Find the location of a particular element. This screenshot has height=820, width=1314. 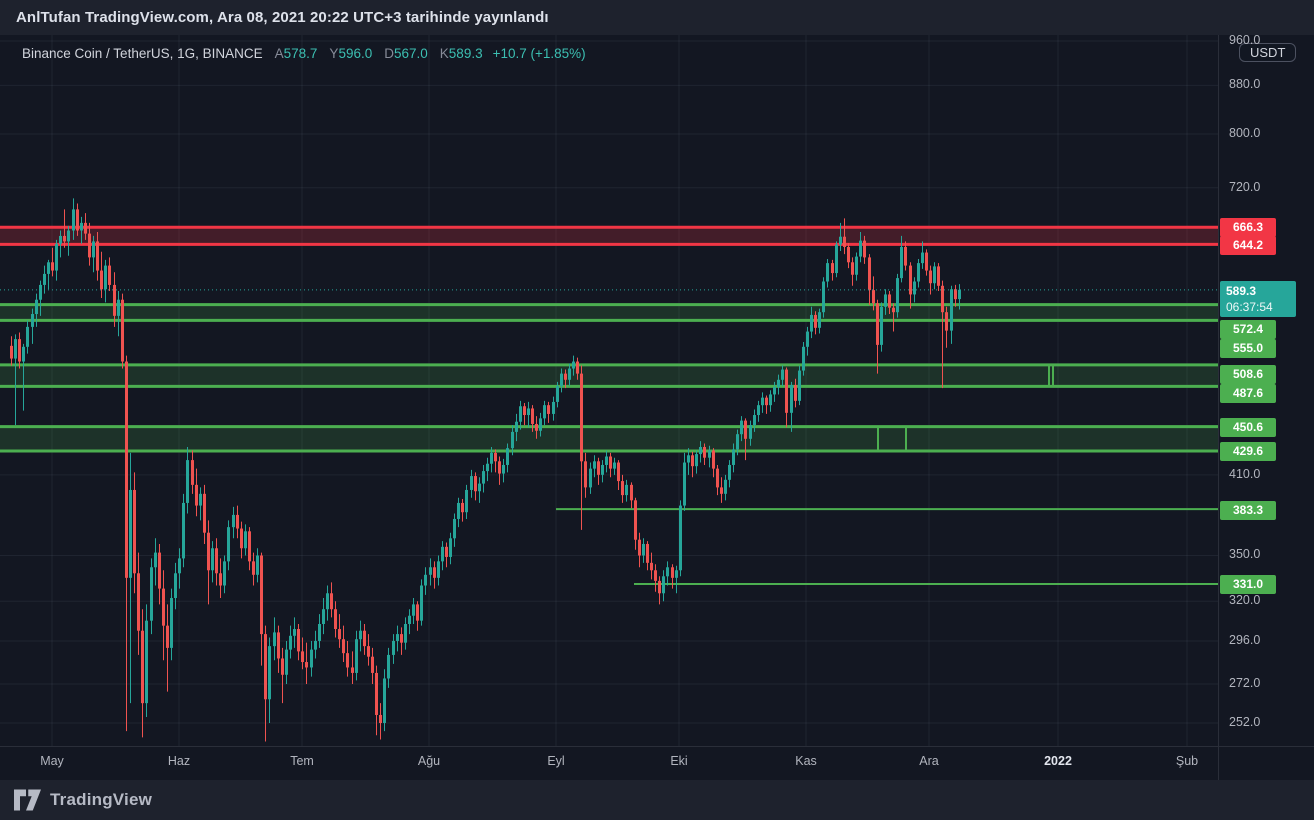

tradingview-wordmark: TradingView is located at coordinates (101, 799).